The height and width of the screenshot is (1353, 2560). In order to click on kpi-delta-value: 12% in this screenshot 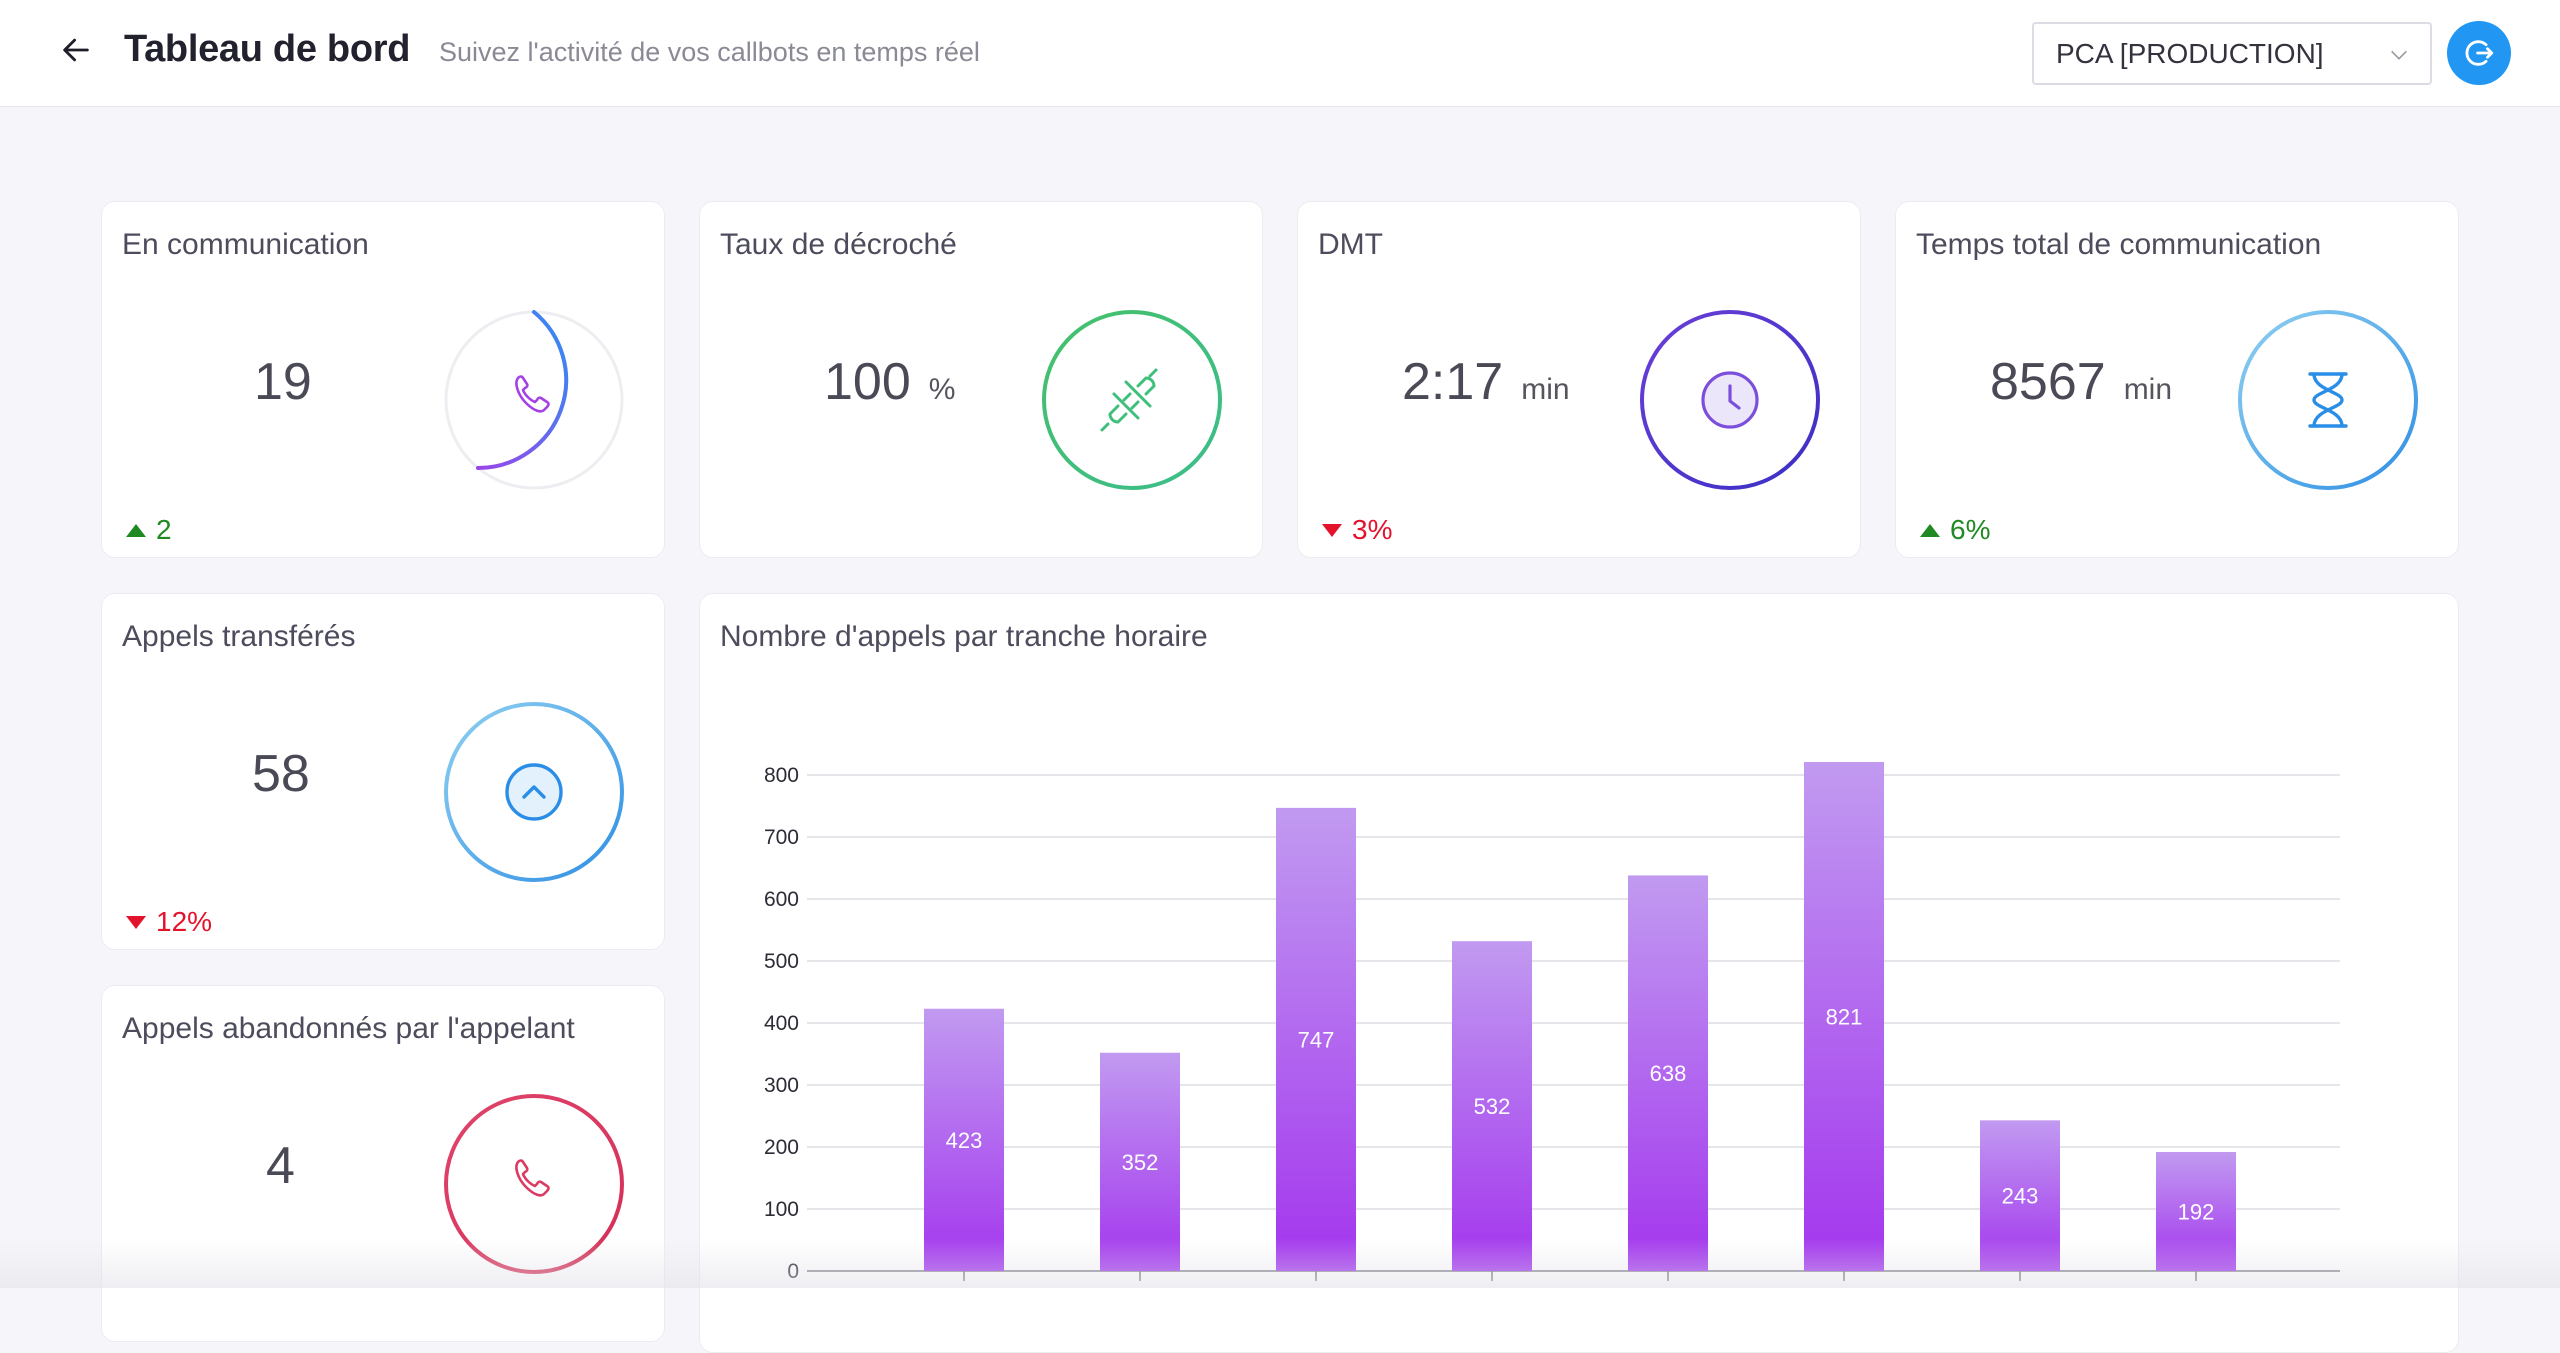, I will do `click(184, 921)`.